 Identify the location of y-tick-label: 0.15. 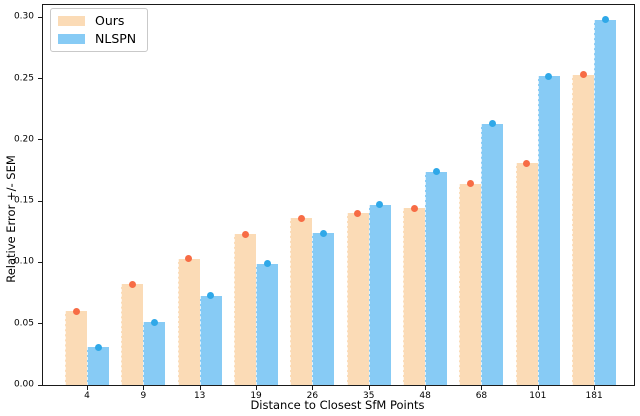
(23, 200).